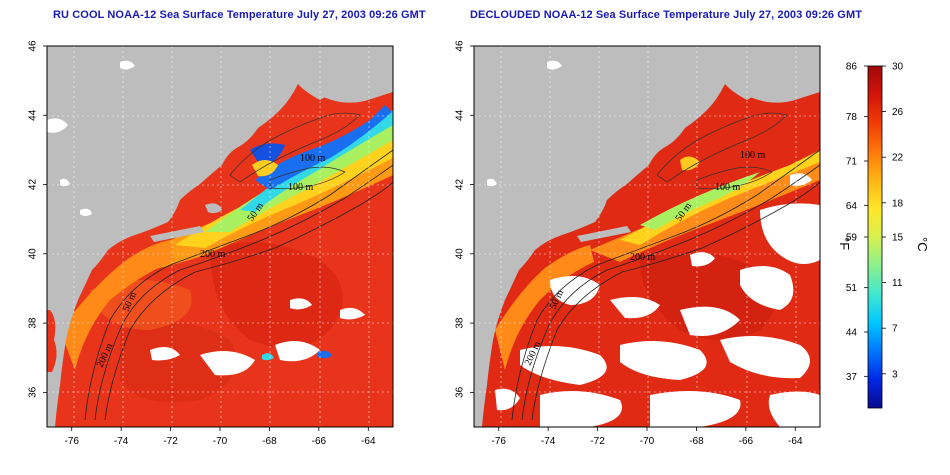 This screenshot has width=950, height=475. Describe the element at coordinates (852, 288) in the screenshot. I see `fahrenheit-tick-label: 51` at that location.